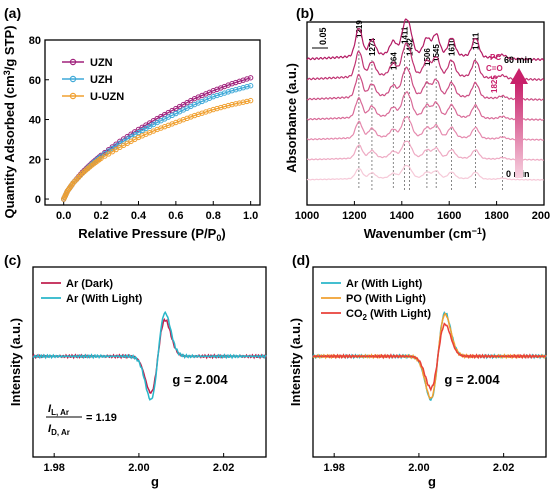  I want to click on panel-a-ytick-label: 80, so click(35, 41).